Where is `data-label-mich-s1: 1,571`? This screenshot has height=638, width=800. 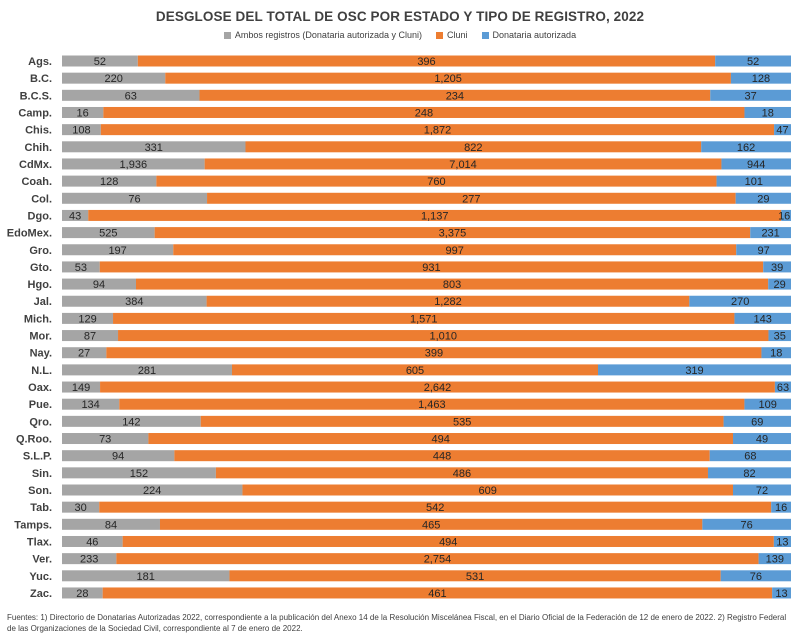
data-label-mich-s1: 1,571 is located at coordinates (424, 319).